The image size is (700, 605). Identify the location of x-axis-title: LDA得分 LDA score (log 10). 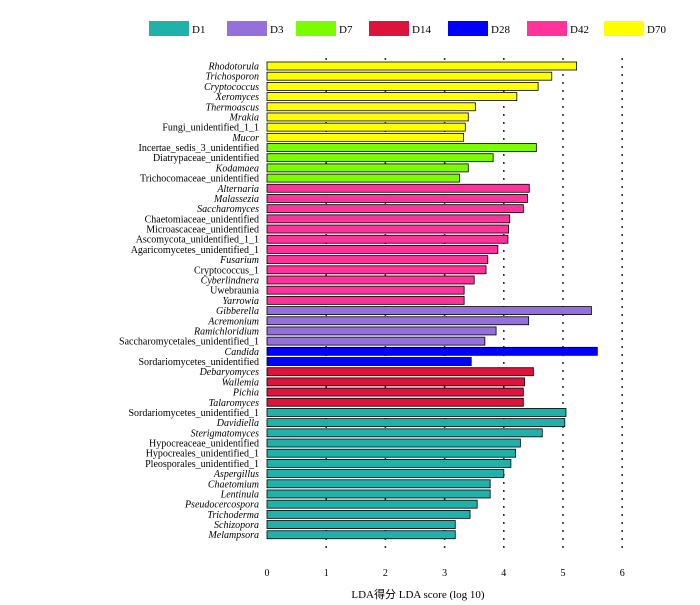
(418, 594).